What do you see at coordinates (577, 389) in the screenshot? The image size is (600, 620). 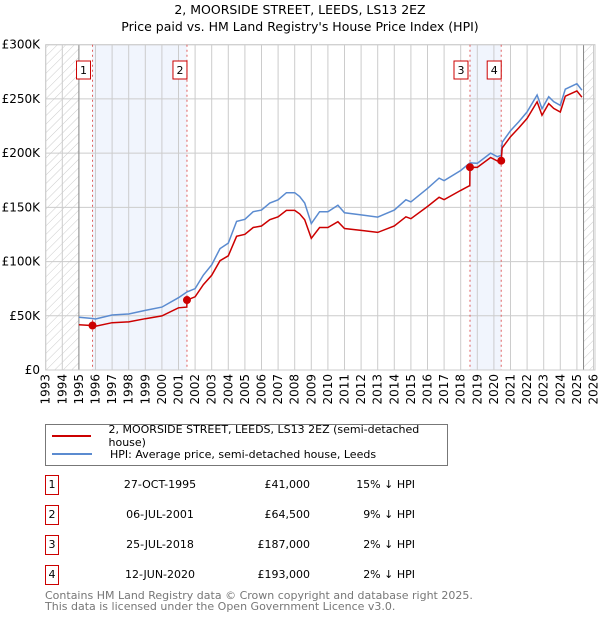 I see `x-tick-label: 2025` at bounding box center [577, 389].